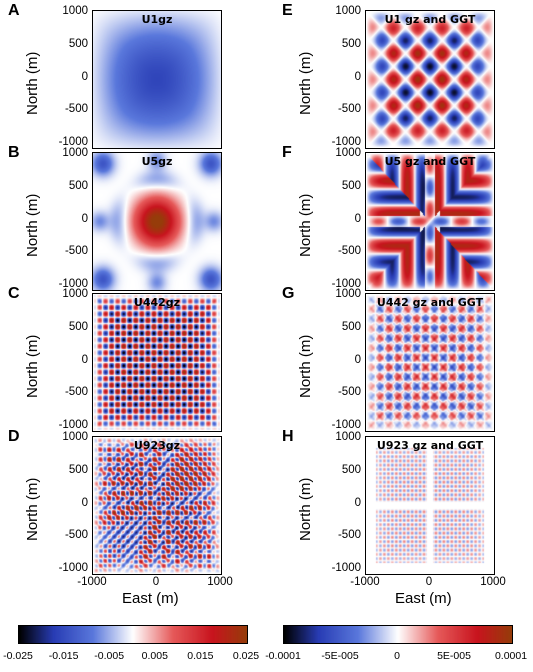 The width and height of the screenshot is (533, 672). What do you see at coordinates (397, 656) in the screenshot?
I see `colorbar-tick-label: 0` at bounding box center [397, 656].